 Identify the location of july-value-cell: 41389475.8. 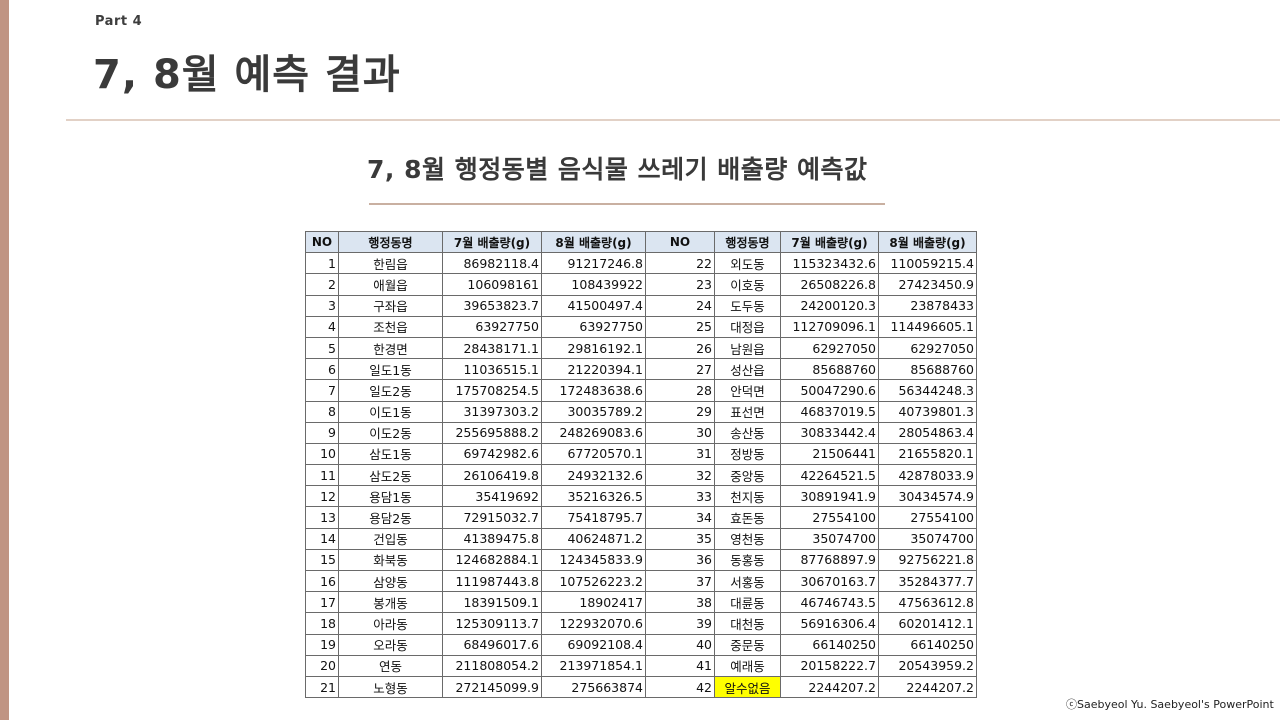
(492, 538).